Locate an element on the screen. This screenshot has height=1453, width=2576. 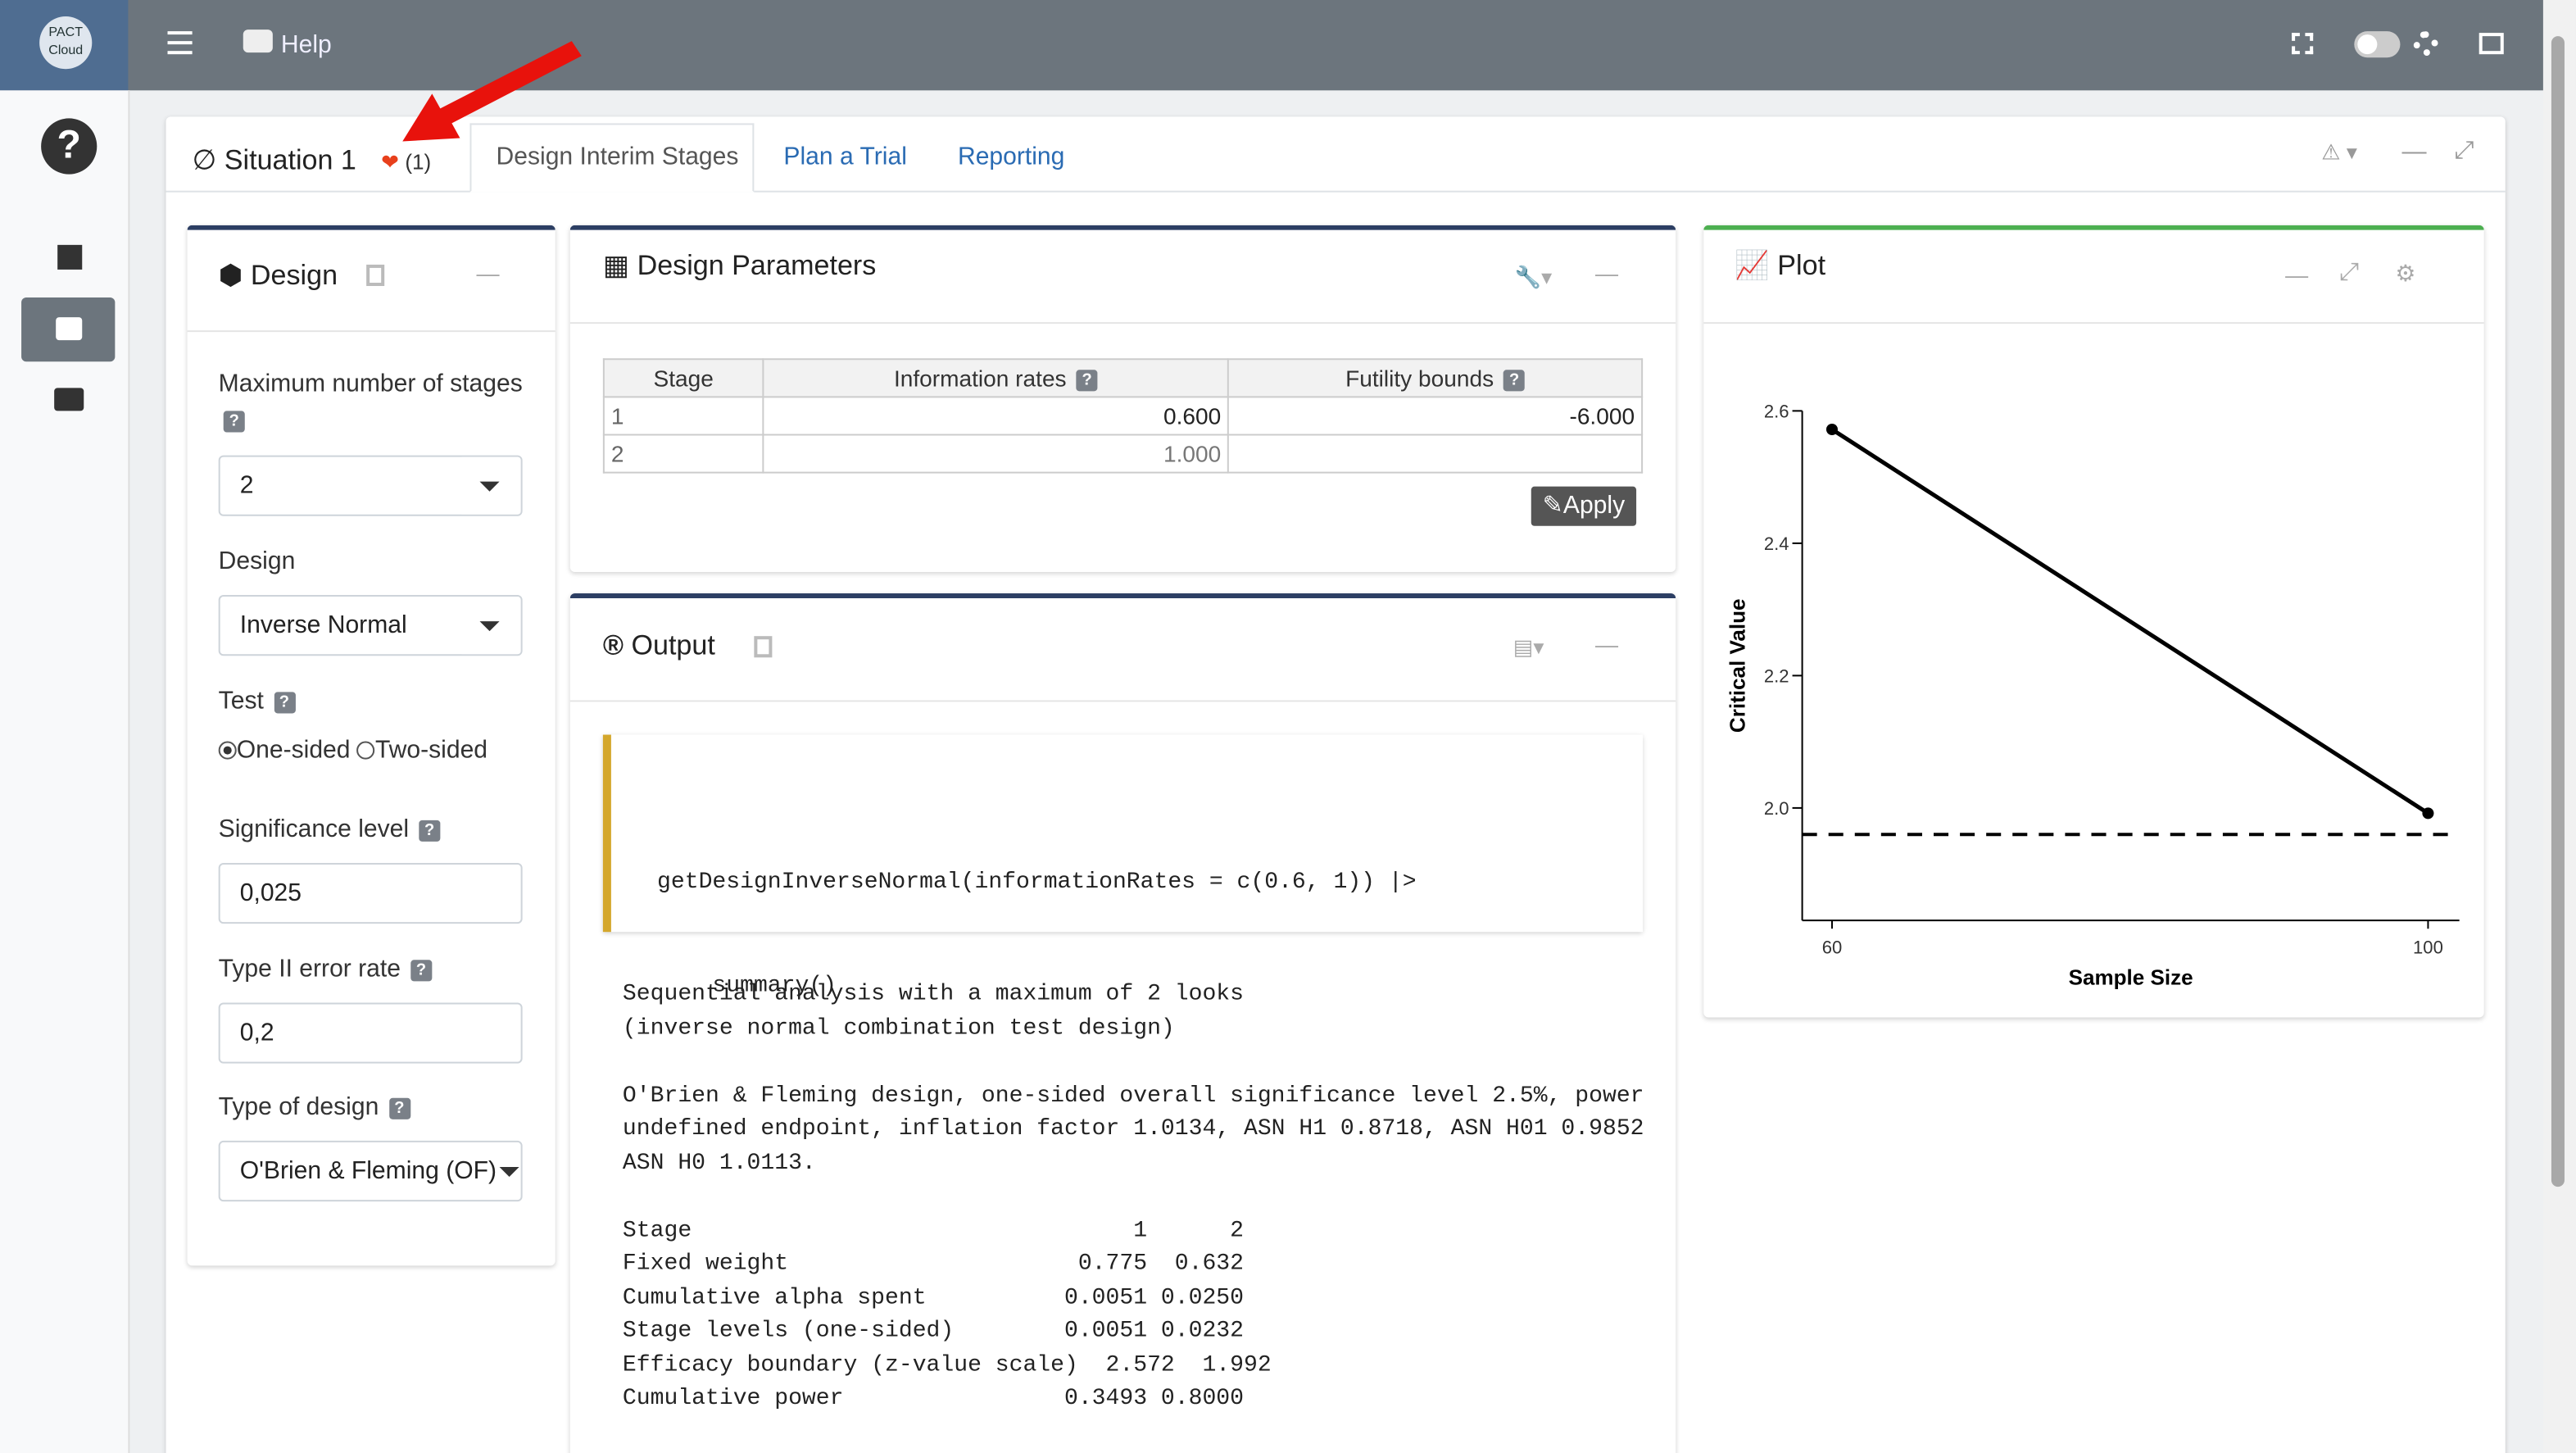
input-value: 0,025 is located at coordinates (270, 893).